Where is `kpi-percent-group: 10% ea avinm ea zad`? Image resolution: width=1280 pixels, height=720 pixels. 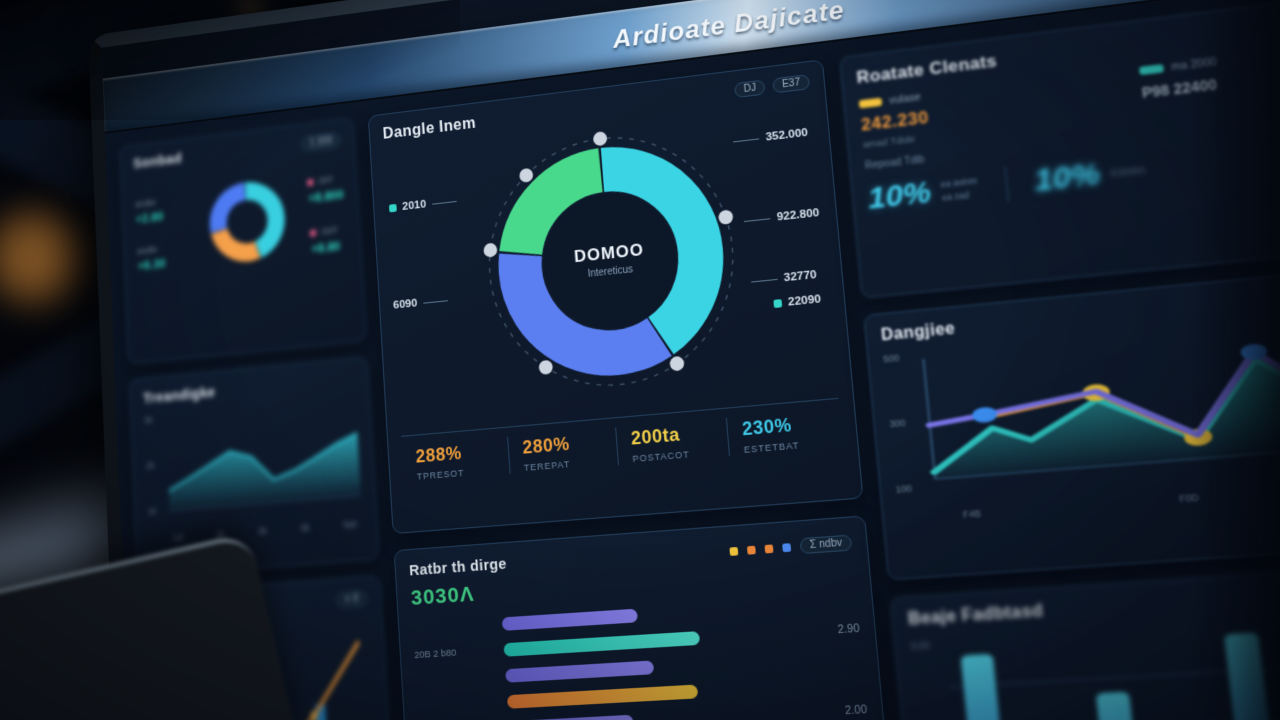
kpi-percent-group: 10% ea avinm ea zad is located at coordinates (923, 193).